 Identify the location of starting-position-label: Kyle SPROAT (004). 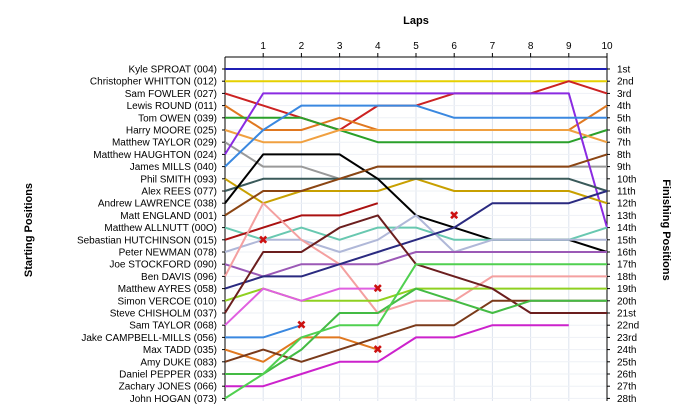
(172, 70).